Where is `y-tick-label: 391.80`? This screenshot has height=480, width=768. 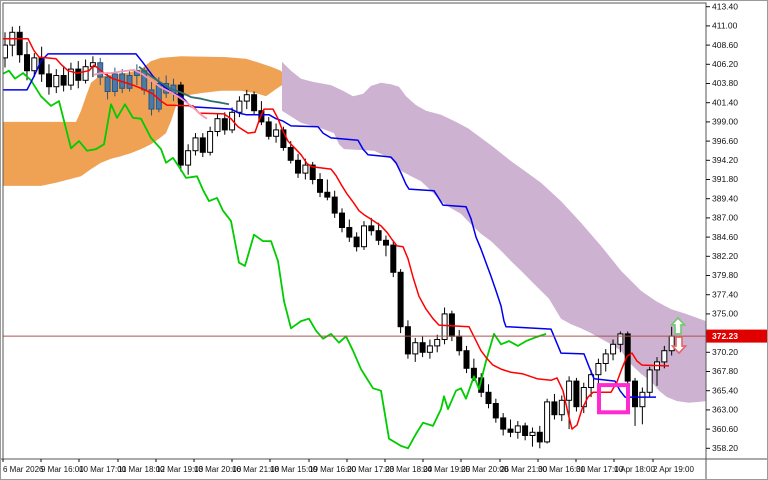
y-tick-label: 391.80 is located at coordinates (725, 179).